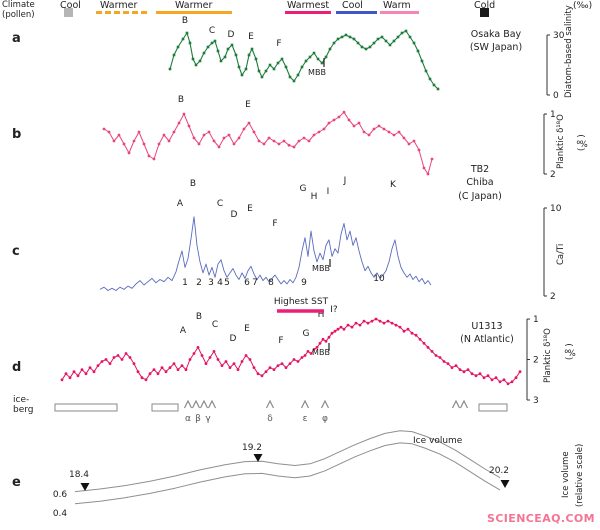 The height and width of the screenshot is (530, 600). What do you see at coordinates (487, 333) in the screenshot?
I see `station-label-u1313: U1313 (N Atlantic)` at bounding box center [487, 333].